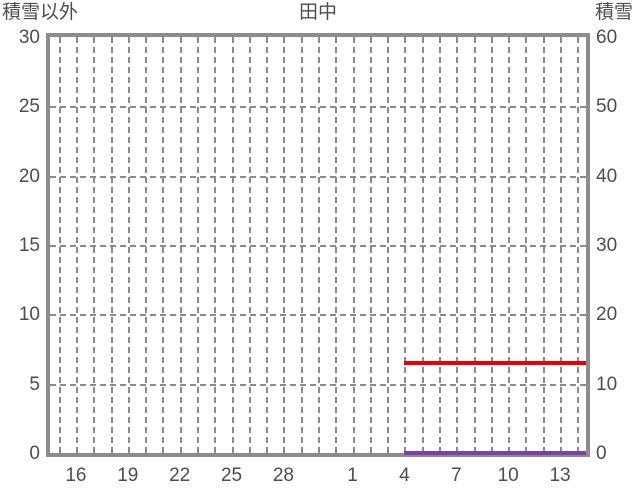 This screenshot has height=501, width=636. What do you see at coordinates (607, 176) in the screenshot?
I see `y-tick-label-right: 40` at bounding box center [607, 176].